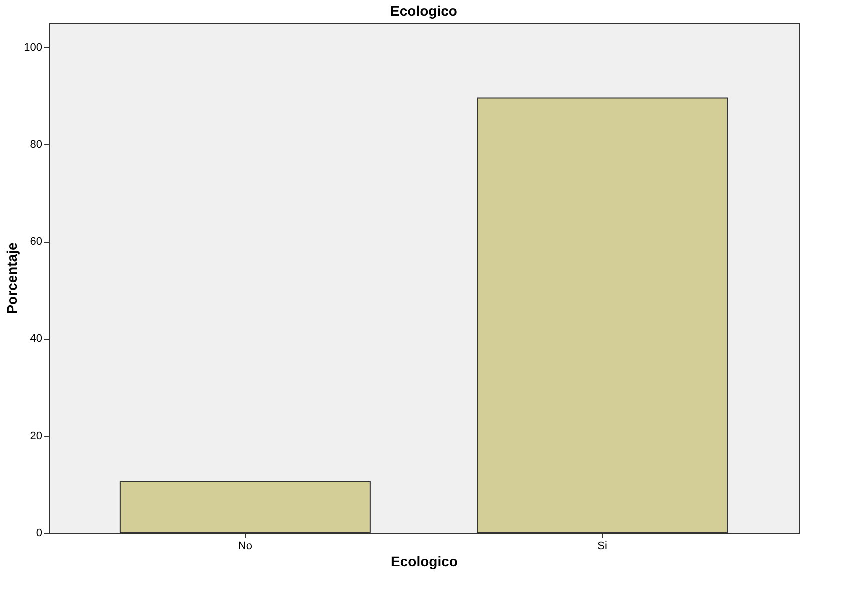  What do you see at coordinates (603, 546) in the screenshot?
I see `x-tick-label: Si` at bounding box center [603, 546].